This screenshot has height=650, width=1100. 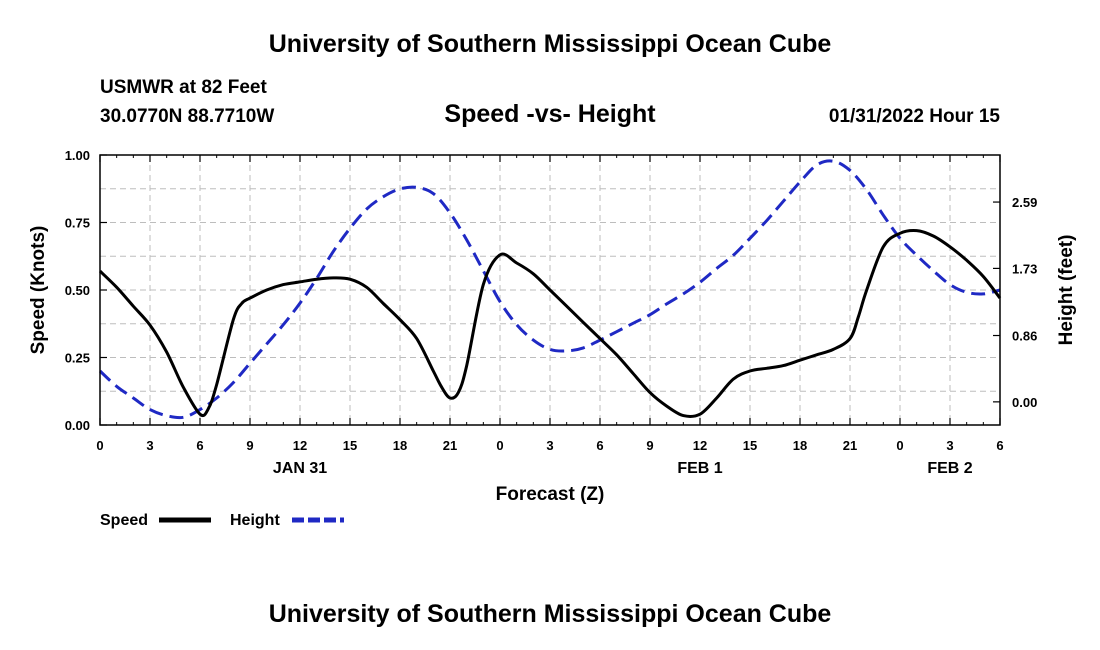 What do you see at coordinates (914, 116) in the screenshot?
I see `datetime-label: 01/31/2022 Hour 15` at bounding box center [914, 116].